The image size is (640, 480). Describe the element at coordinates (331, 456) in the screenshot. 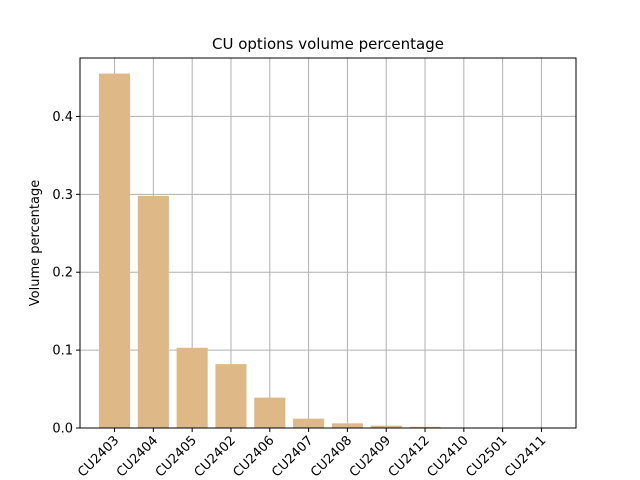

I see `x-tick-label: CU2408` at that location.